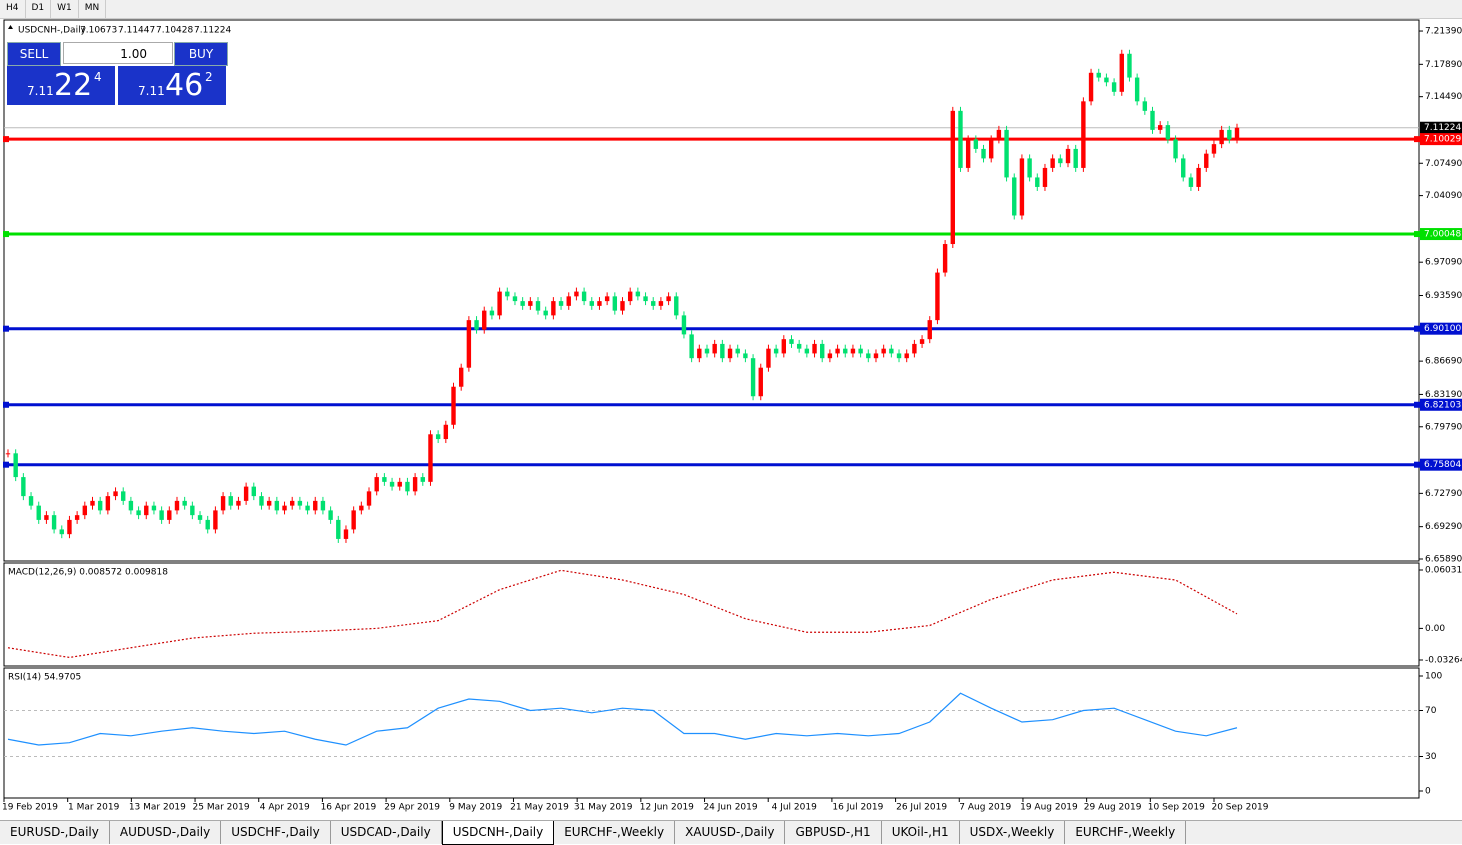 The image size is (1462, 845). What do you see at coordinates (1443, 661) in the screenshot?
I see `y-tick-label: -0.032648` at bounding box center [1443, 661].